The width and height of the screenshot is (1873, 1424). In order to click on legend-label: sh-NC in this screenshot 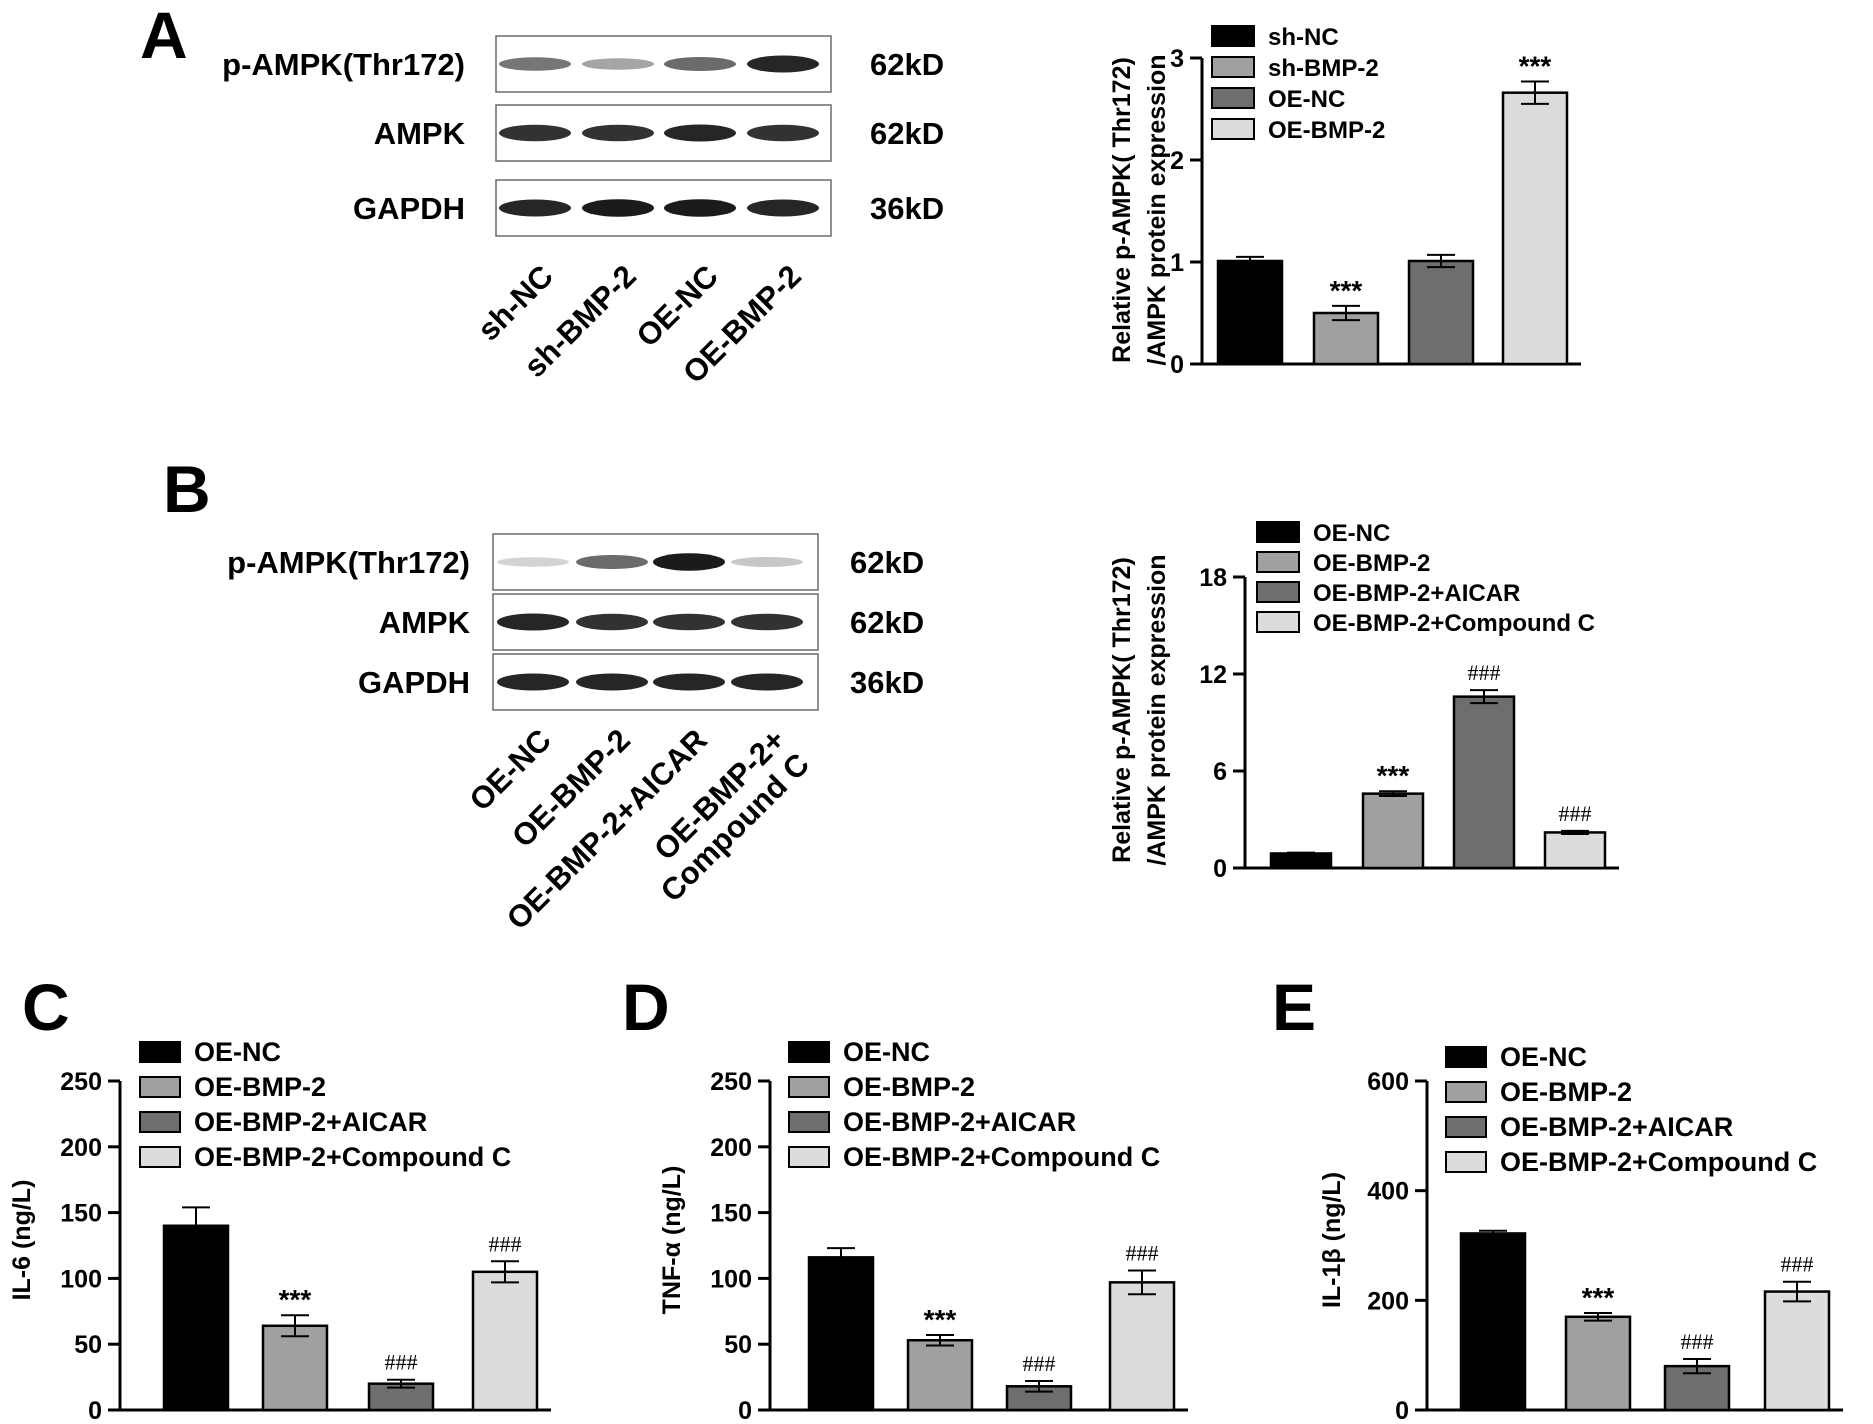, I will do `click(1303, 37)`.